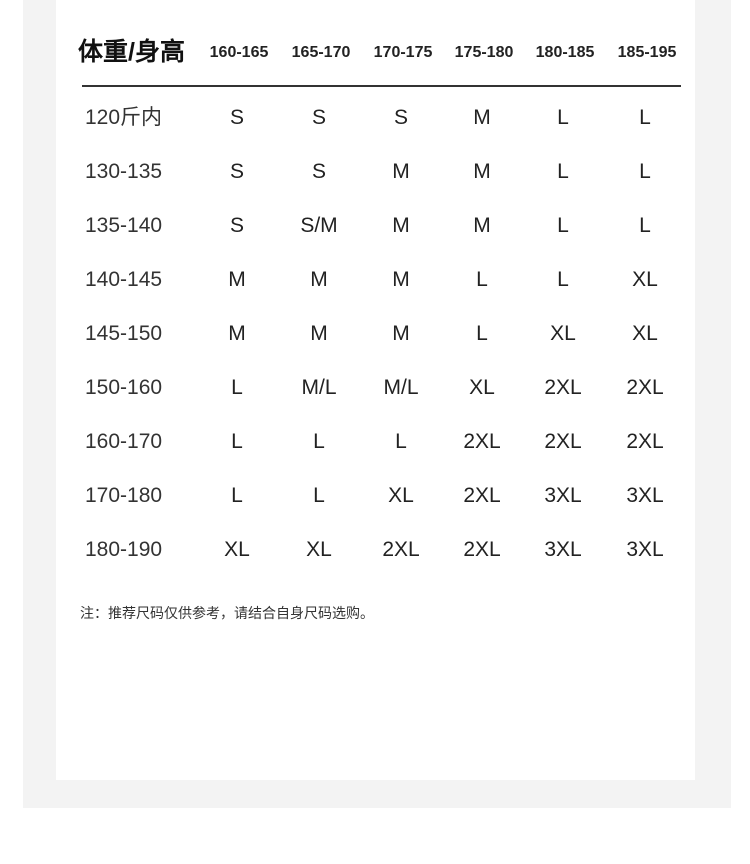 The height and width of the screenshot is (864, 750). What do you see at coordinates (124, 279) in the screenshot?
I see `weight-label: 140-145` at bounding box center [124, 279].